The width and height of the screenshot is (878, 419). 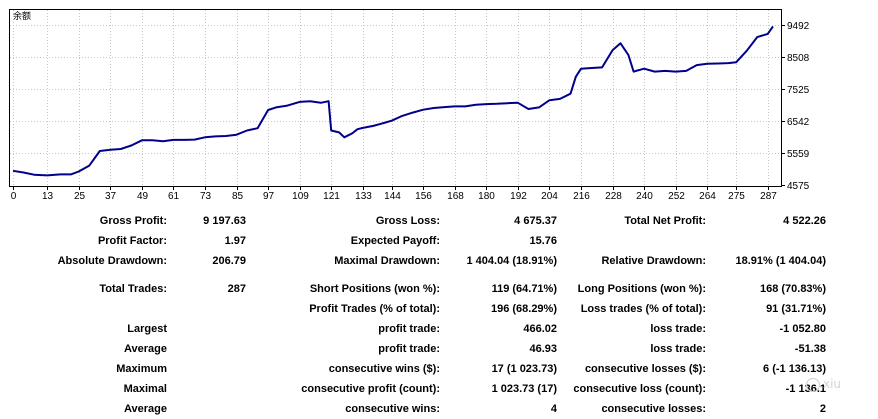 What do you see at coordinates (613, 196) in the screenshot?
I see `x-tick-label: 228` at bounding box center [613, 196].